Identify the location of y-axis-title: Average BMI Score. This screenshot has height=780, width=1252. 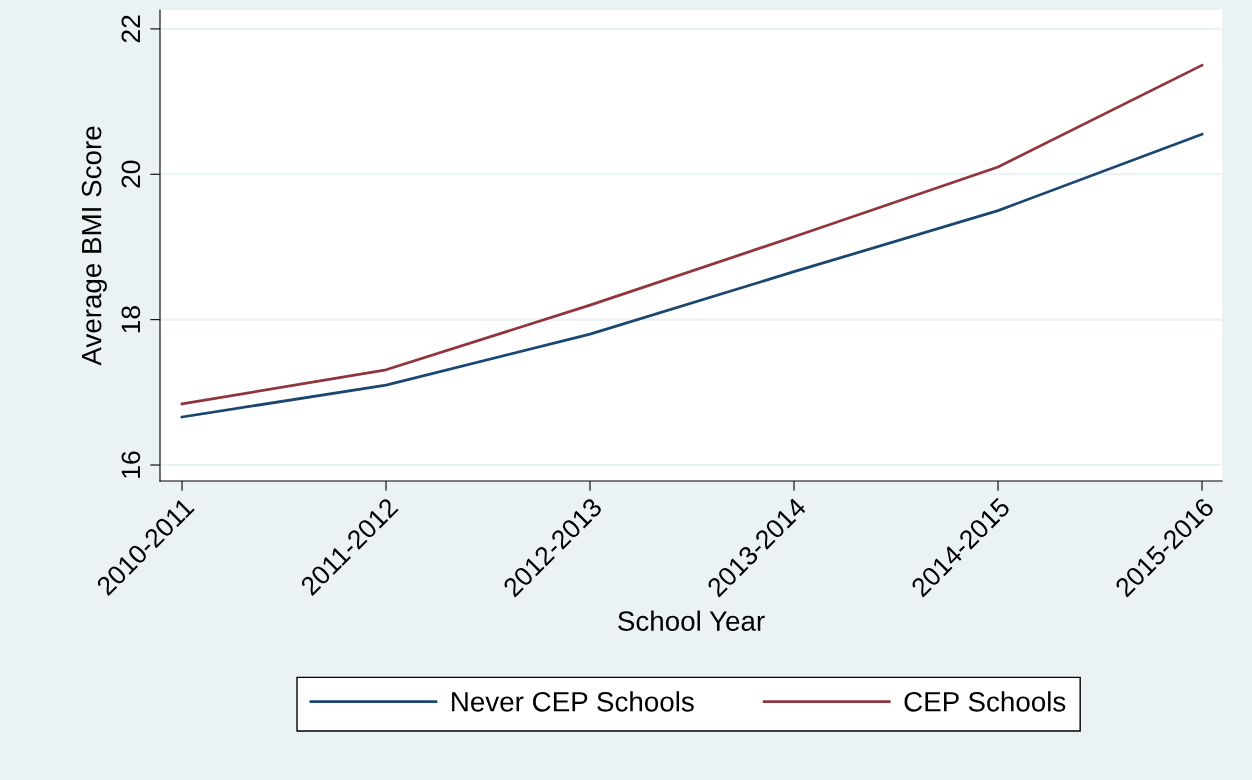
(94, 246).